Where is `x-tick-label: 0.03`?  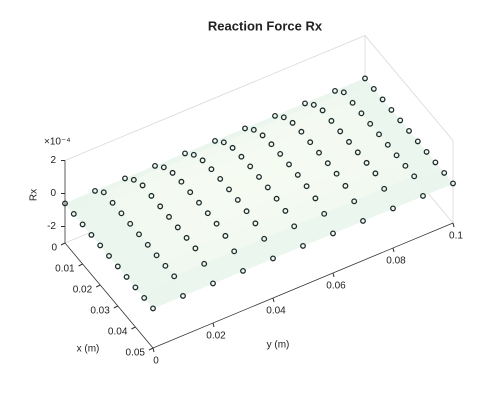
x-tick-label: 0.03 is located at coordinates (100, 311).